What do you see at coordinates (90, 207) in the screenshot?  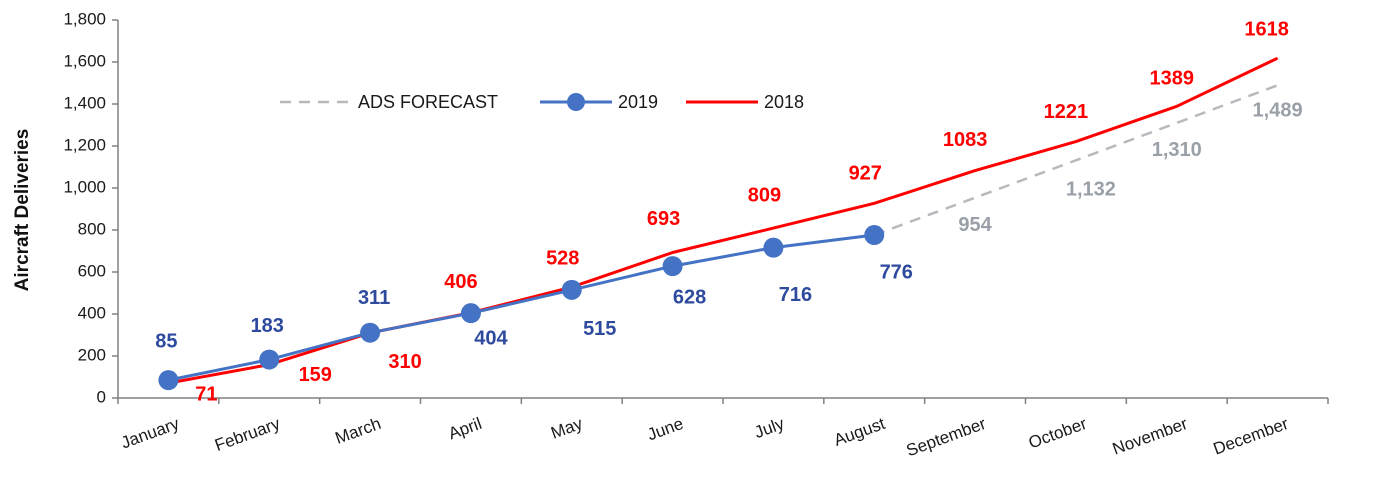 I see `y-ticks: 0 200 400 600 800 1,000 1,200 1,400 1,600 1,800` at bounding box center [90, 207].